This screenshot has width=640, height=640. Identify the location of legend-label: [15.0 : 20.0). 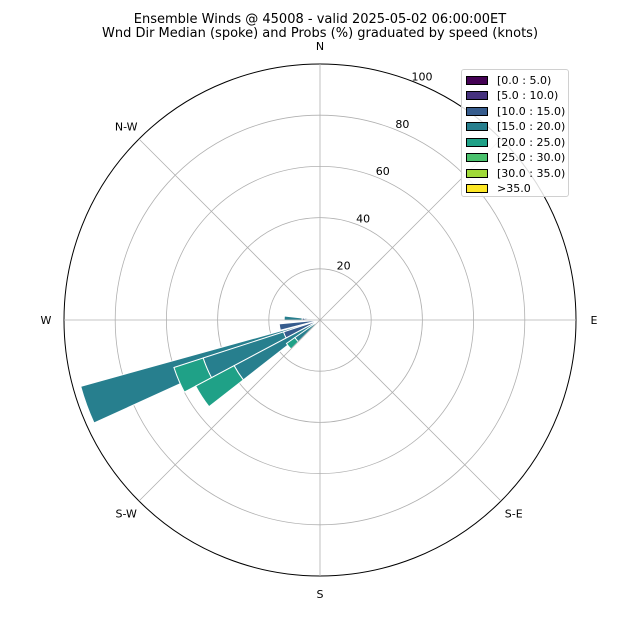
(531, 126).